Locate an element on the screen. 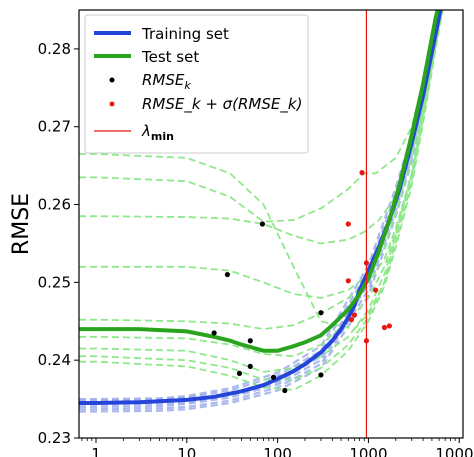  y-tick-label: 0.27 is located at coordinates (54, 127).